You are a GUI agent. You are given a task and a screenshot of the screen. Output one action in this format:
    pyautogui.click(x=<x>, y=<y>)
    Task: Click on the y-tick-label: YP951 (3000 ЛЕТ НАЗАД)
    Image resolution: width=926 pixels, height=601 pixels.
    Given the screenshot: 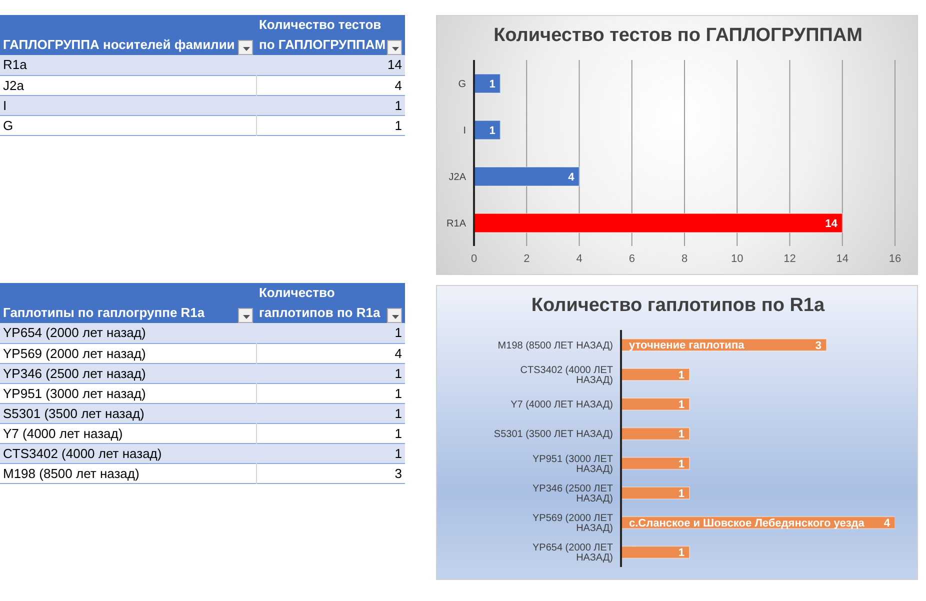 What is the action you would take?
    pyautogui.click(x=572, y=464)
    